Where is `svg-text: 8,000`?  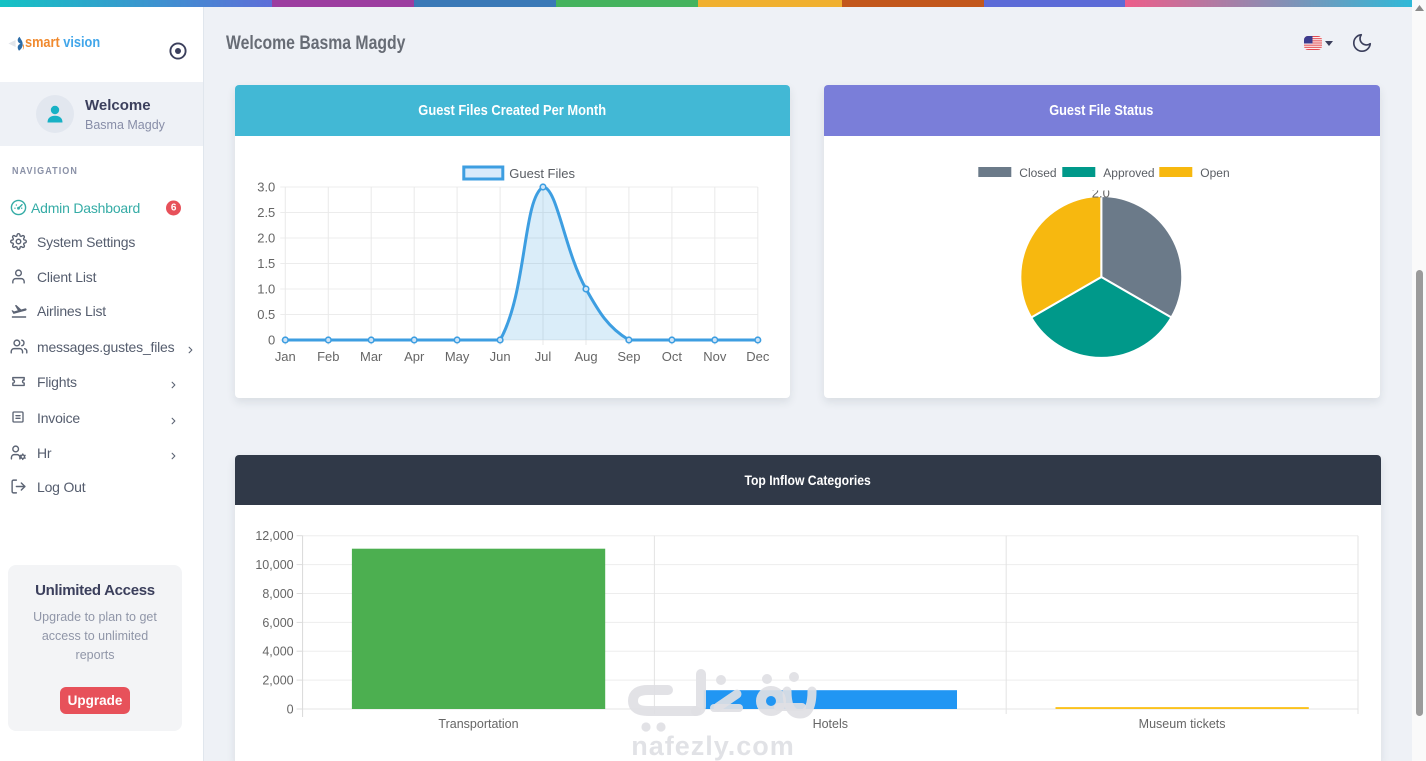 svg-text: 8,000 is located at coordinates (277, 594).